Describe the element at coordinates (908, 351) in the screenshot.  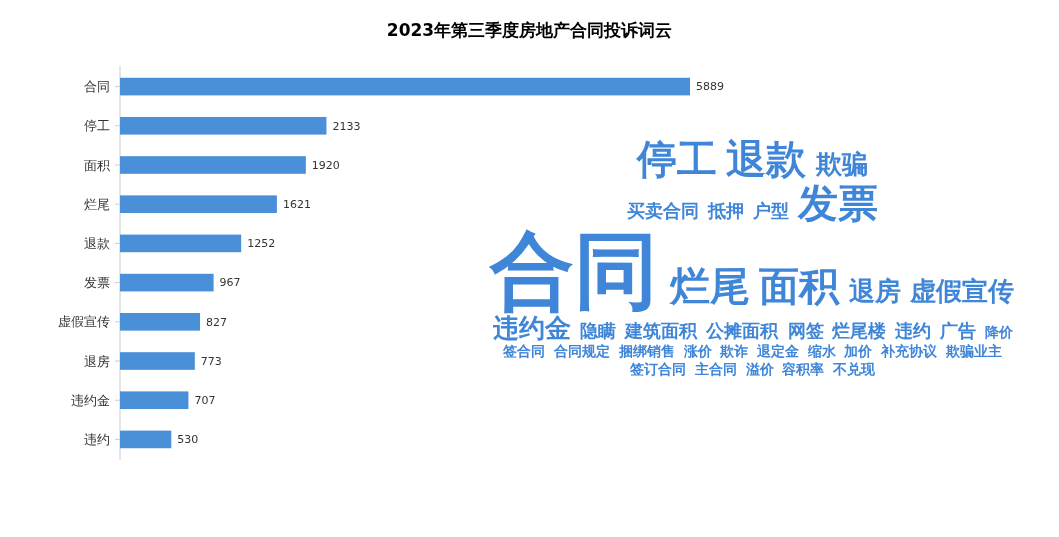
I see `text: 补充协议` at that location.